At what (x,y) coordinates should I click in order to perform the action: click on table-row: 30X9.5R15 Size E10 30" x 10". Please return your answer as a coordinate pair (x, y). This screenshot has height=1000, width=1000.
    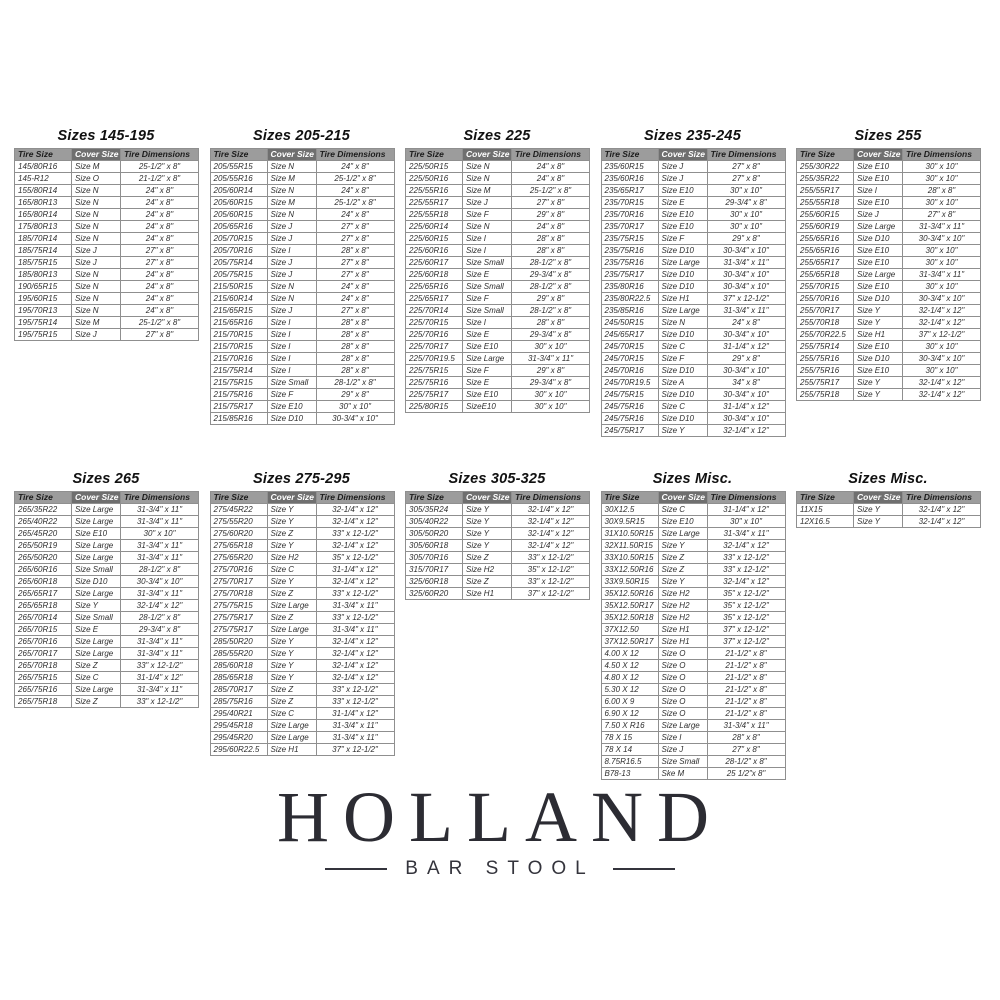
    Looking at the image, I should click on (693, 521).